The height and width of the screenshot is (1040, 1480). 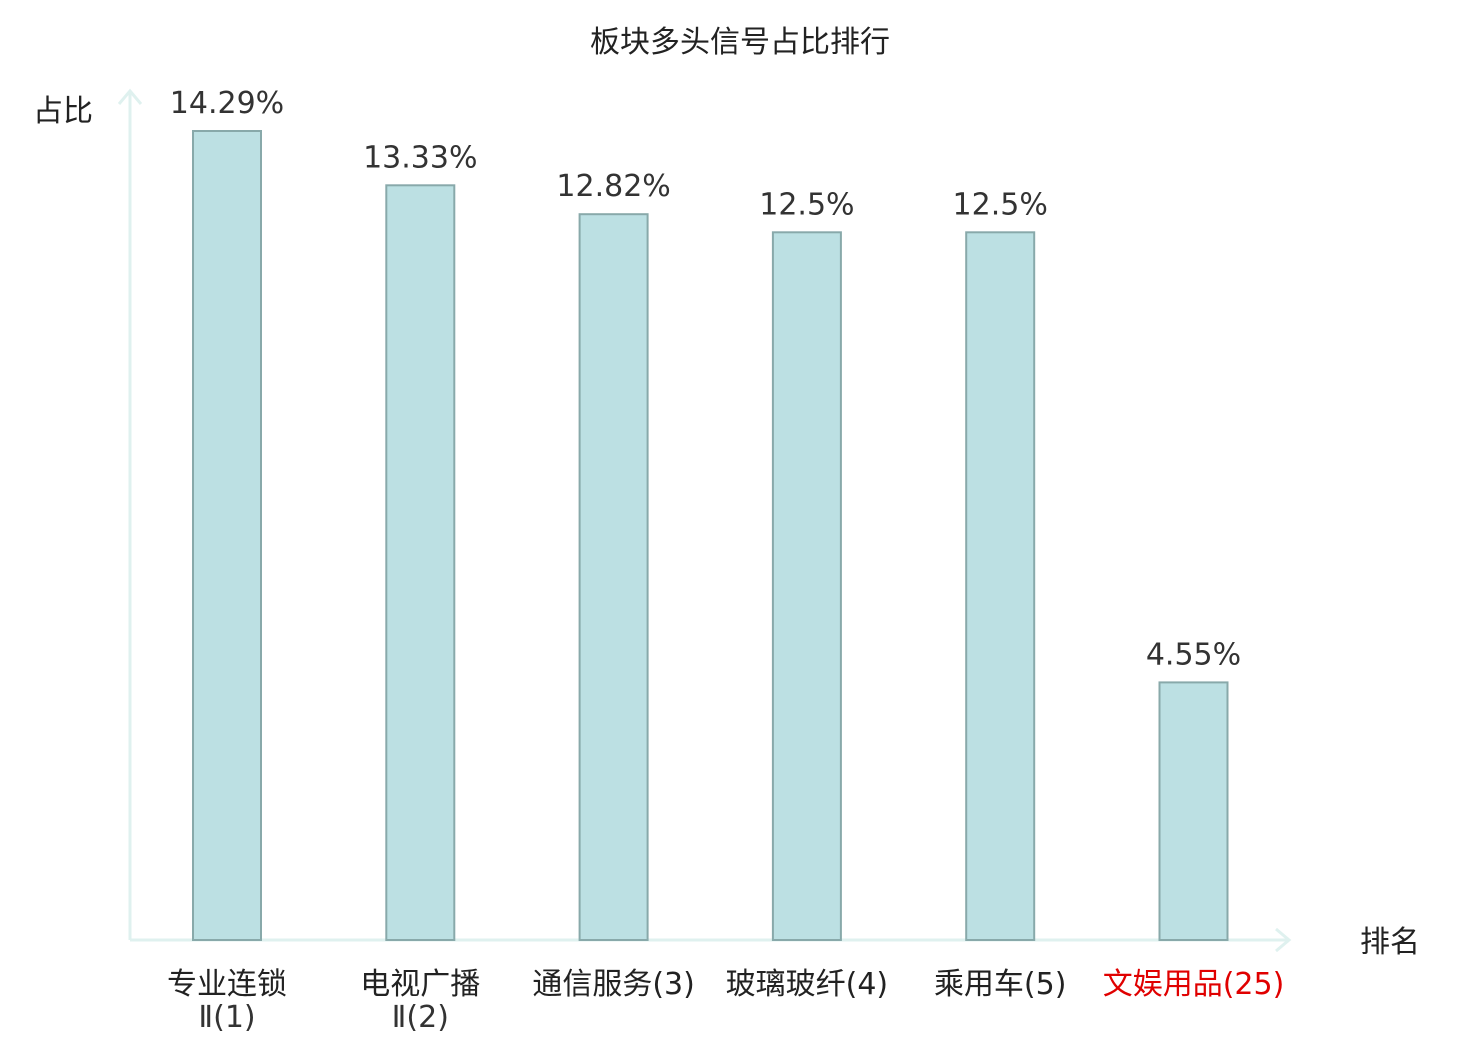 I want to click on x-tick-label: 文娱用品(25), so click(x=1194, y=984).